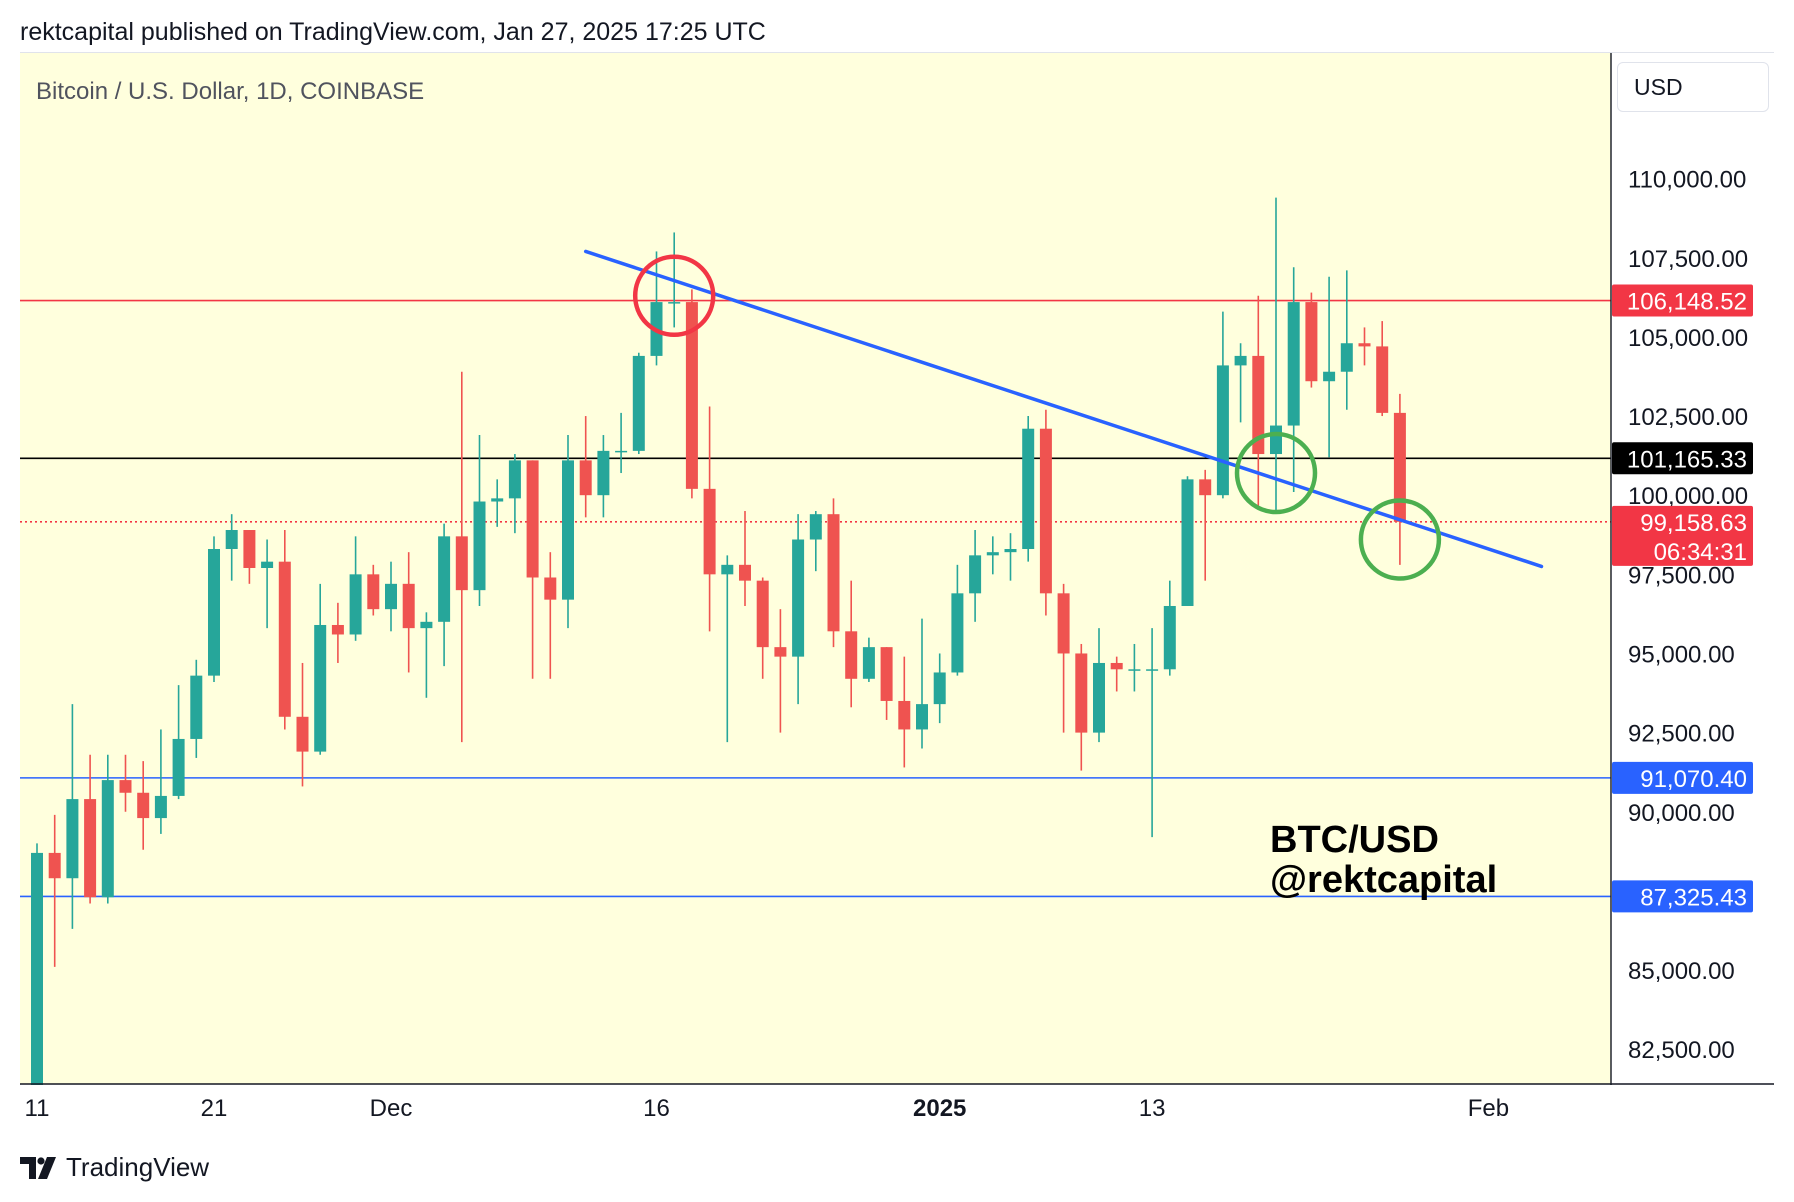  What do you see at coordinates (1681, 575) in the screenshot?
I see `price-tick-label: 97,500.00` at bounding box center [1681, 575].